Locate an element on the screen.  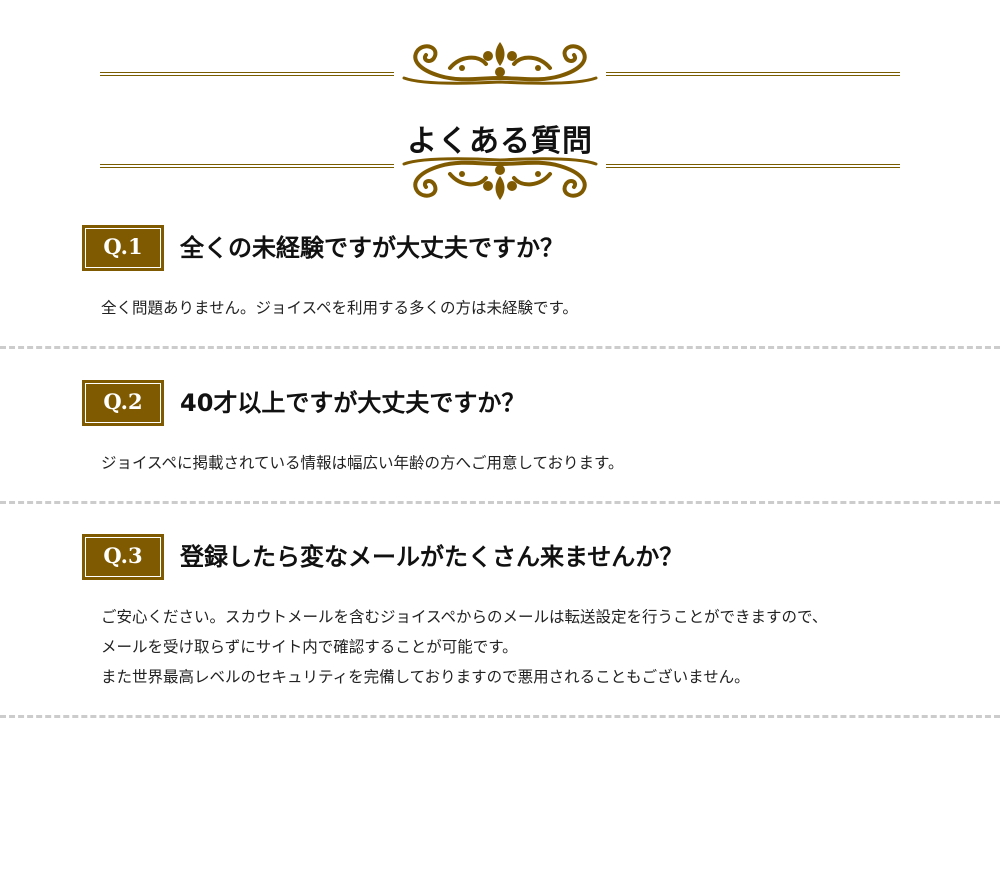
answer-text: 全く問題ありません。ジョイスペを利用する多くの方は未経験です。 is located at coordinates (511, 308).